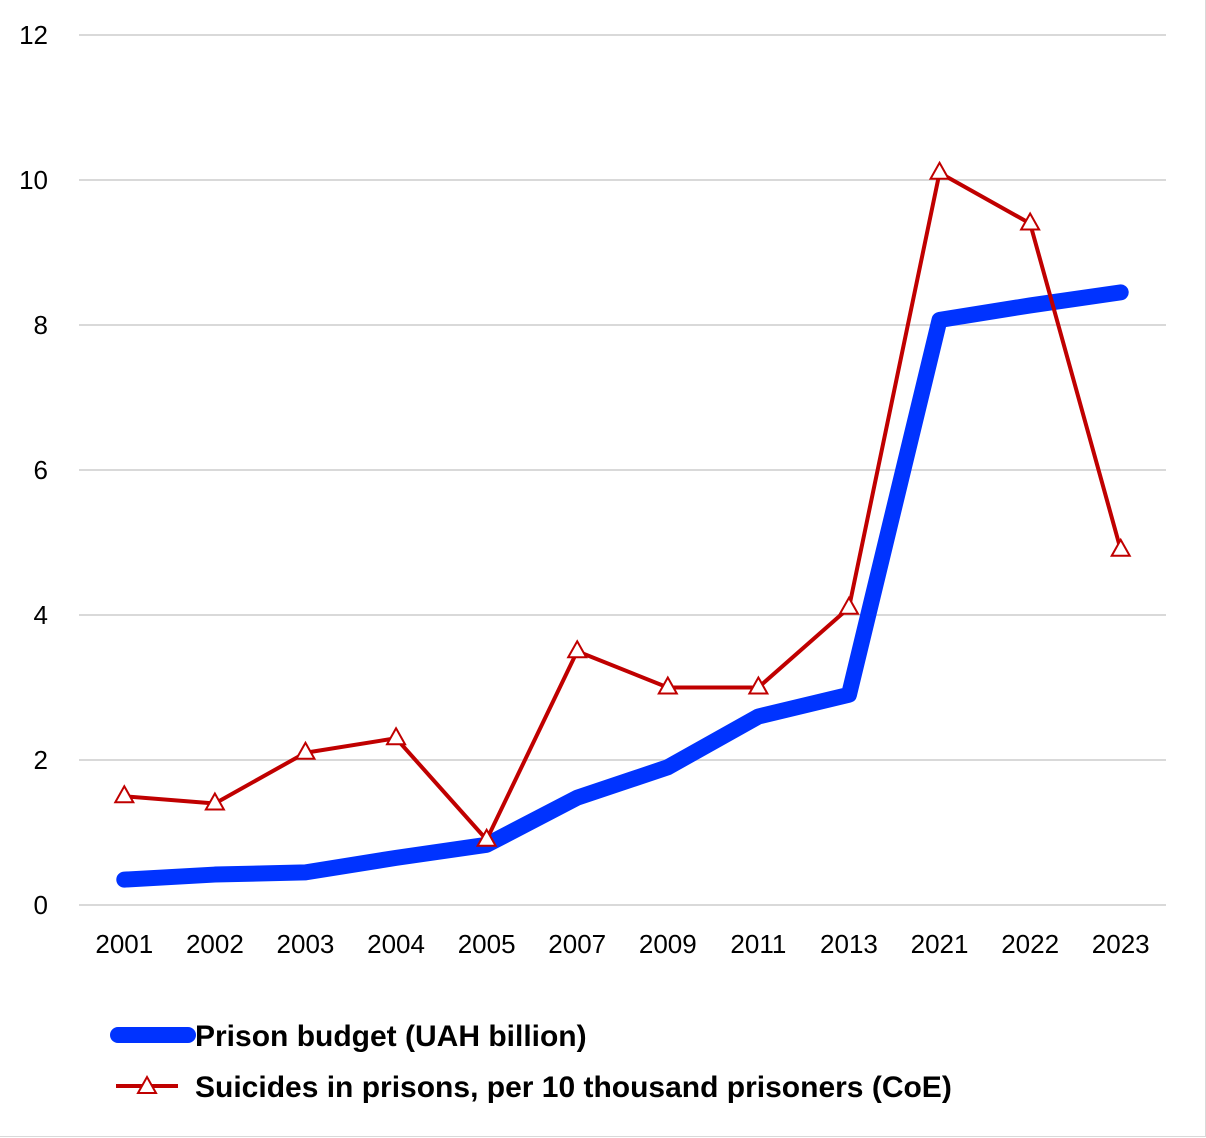 The height and width of the screenshot is (1138, 1206). I want to click on x-tick-label: 2002, so click(215, 944).